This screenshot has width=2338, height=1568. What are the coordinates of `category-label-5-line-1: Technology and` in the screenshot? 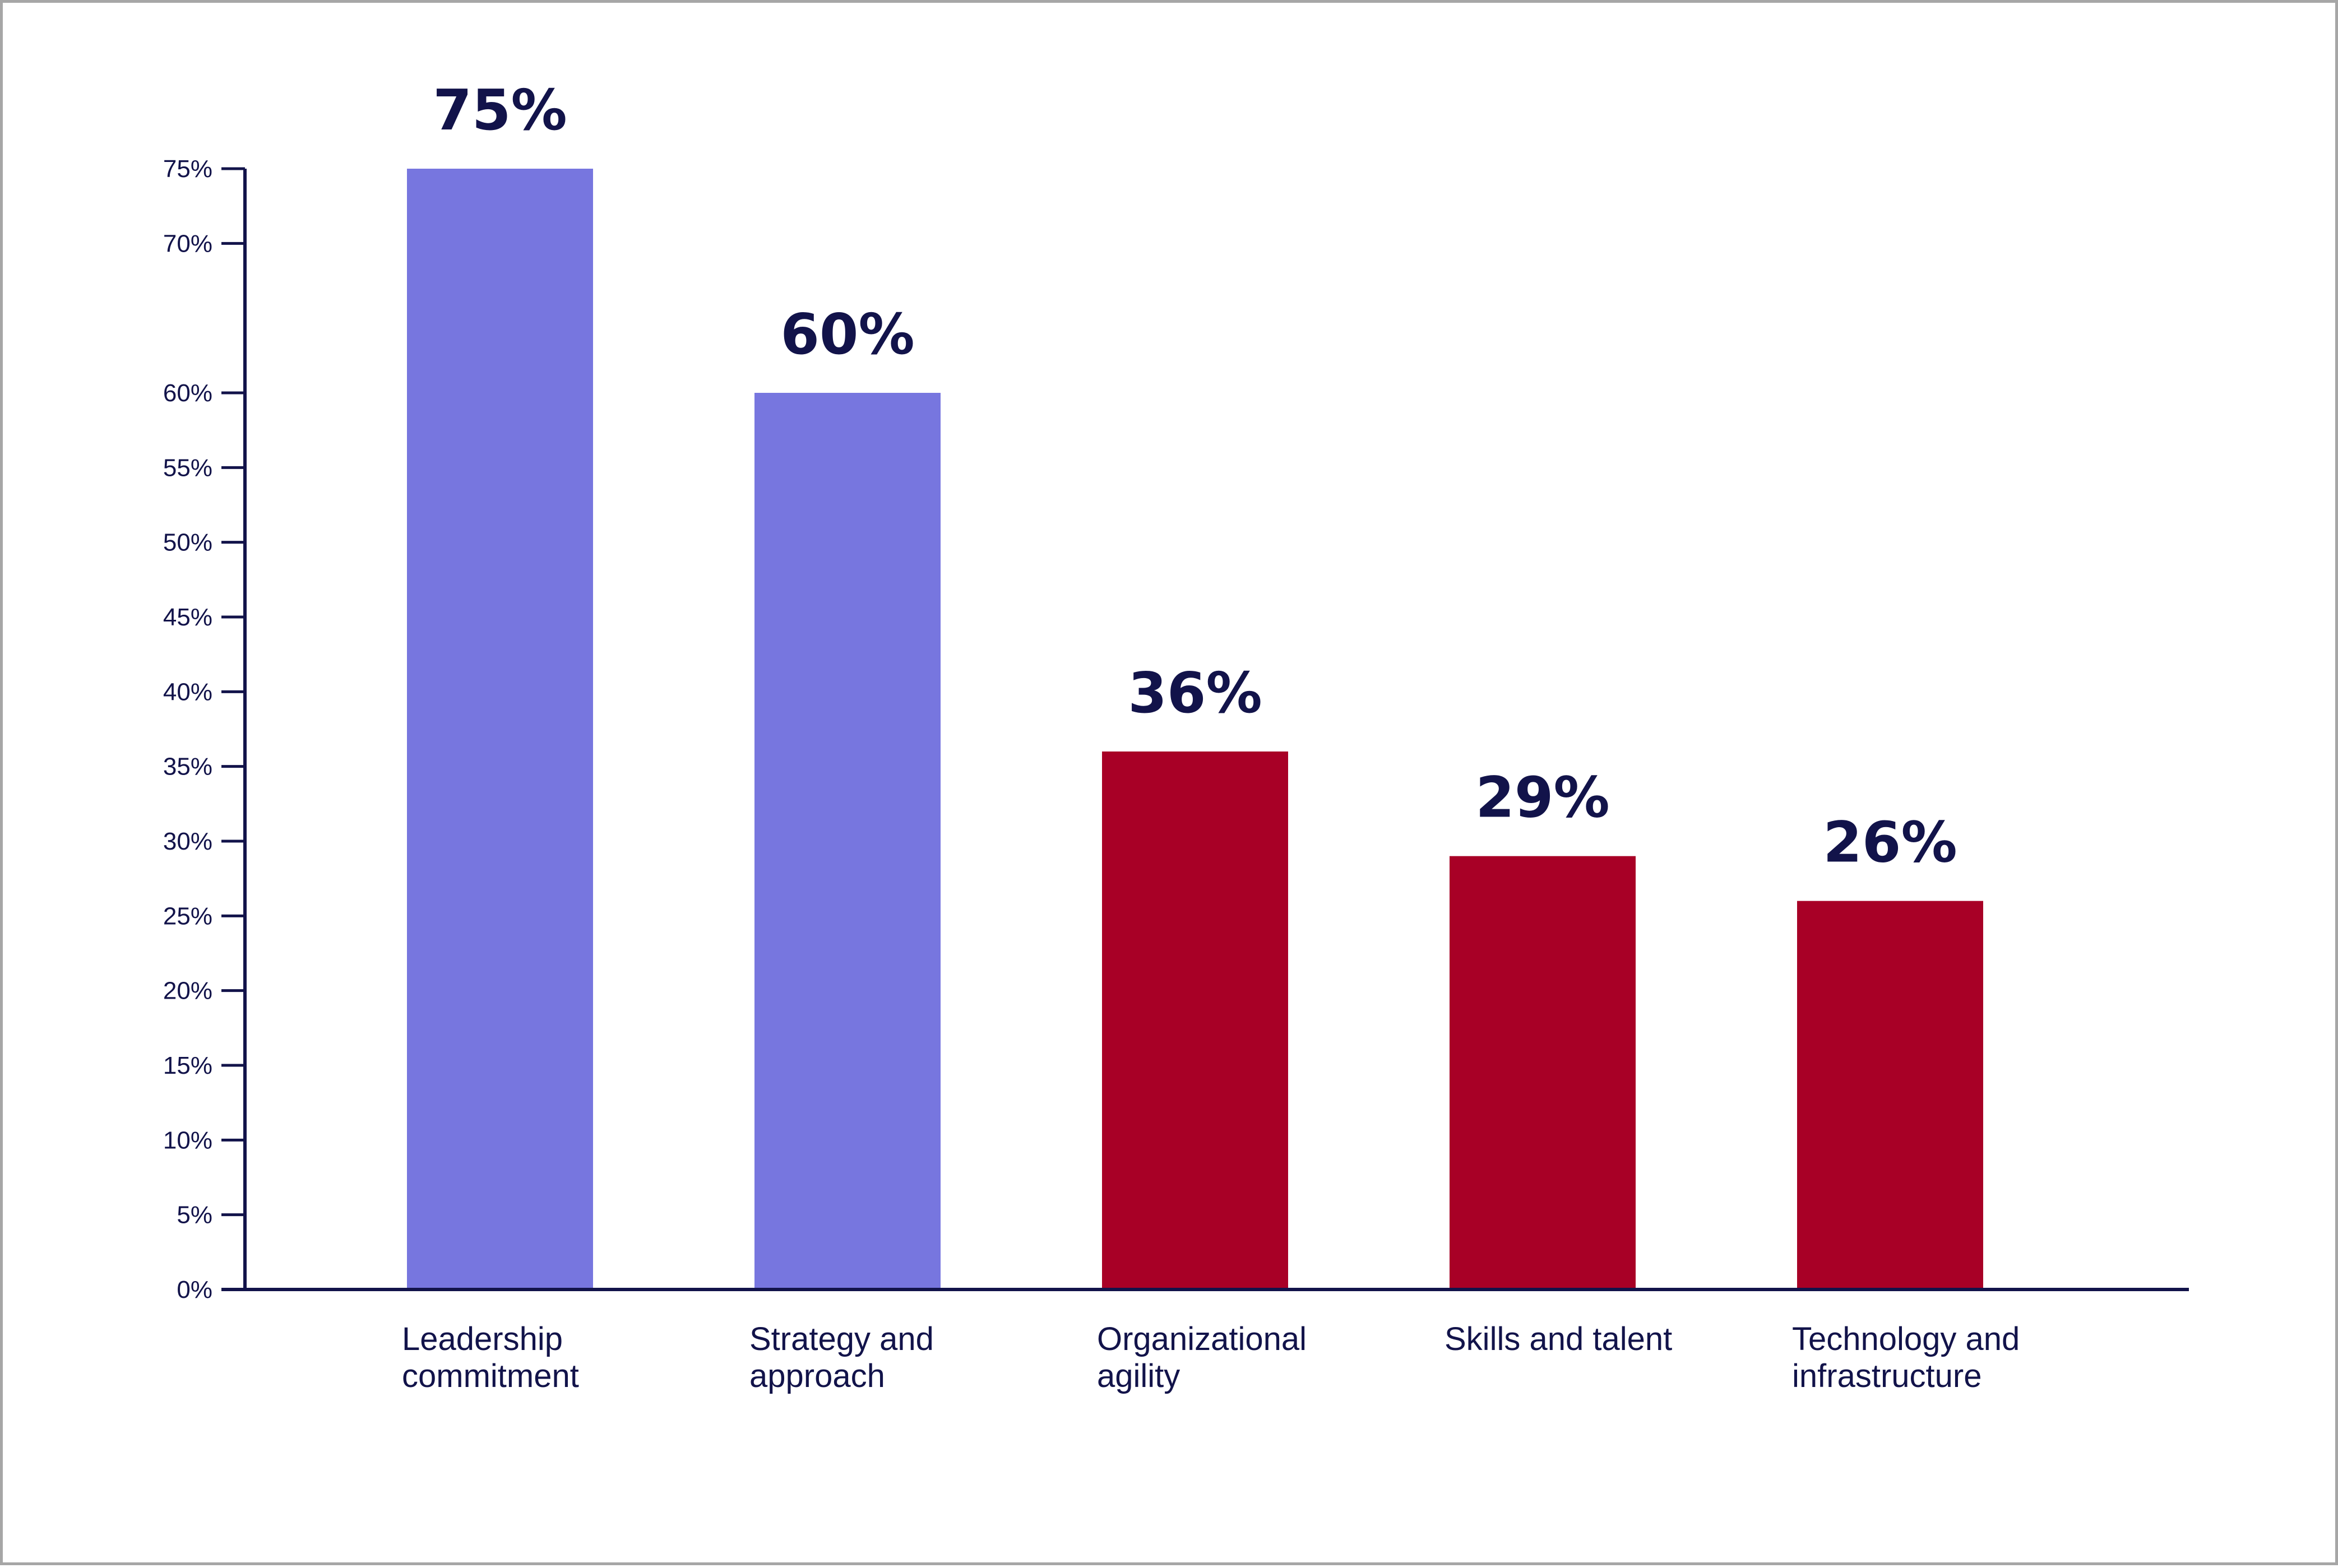 It's located at (1906, 1339).